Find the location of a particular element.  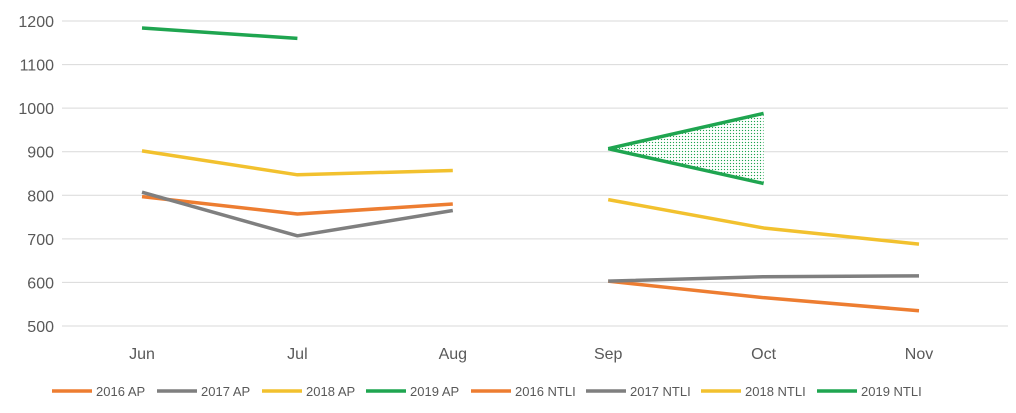

series-line-2017-ap is located at coordinates (297, 214).